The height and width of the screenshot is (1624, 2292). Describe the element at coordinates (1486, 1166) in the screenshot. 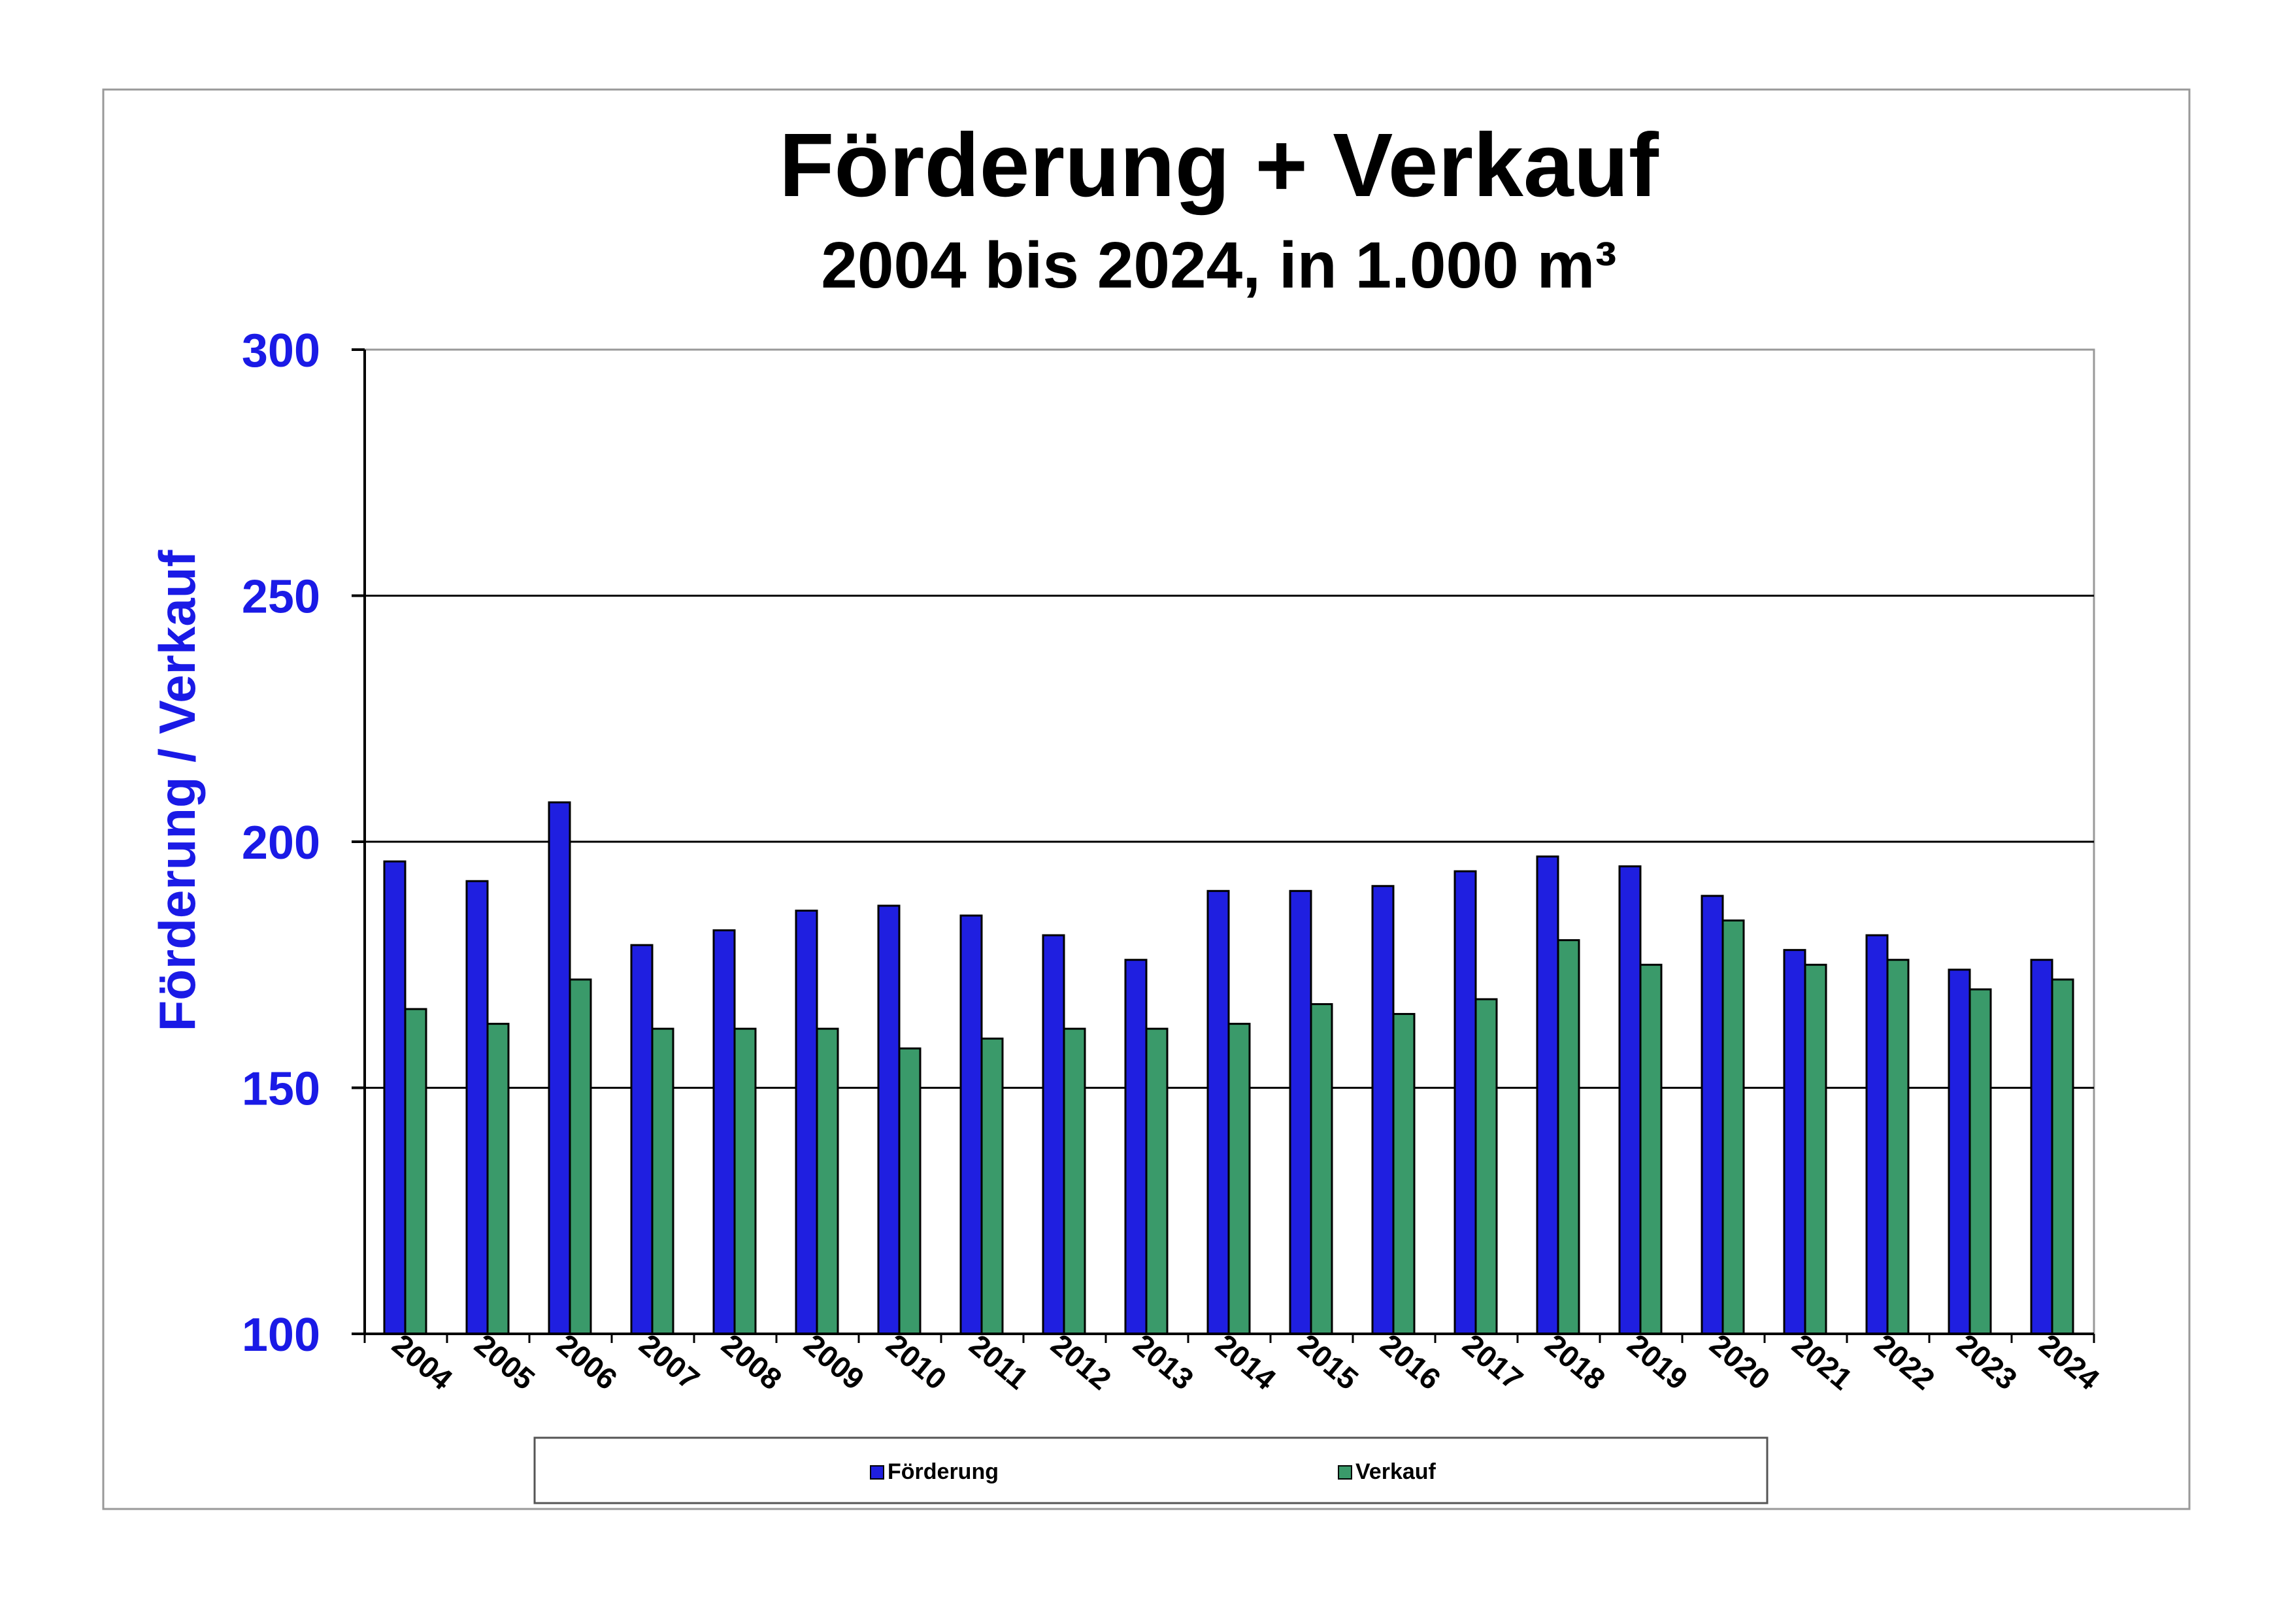

I see `bar-verkauf-2017` at that location.